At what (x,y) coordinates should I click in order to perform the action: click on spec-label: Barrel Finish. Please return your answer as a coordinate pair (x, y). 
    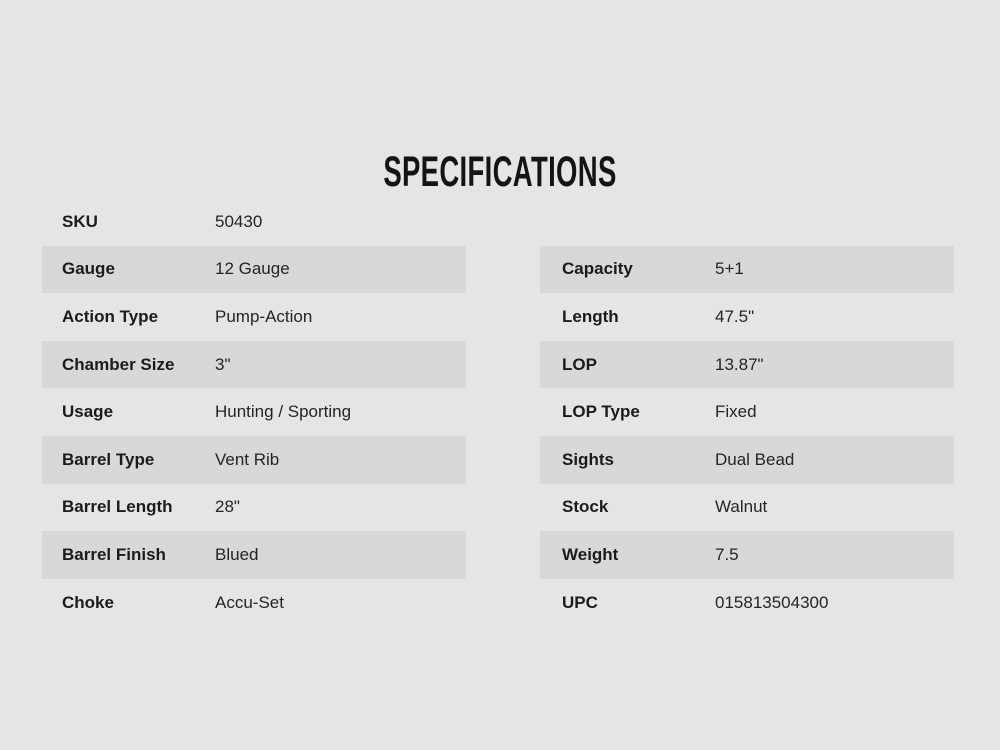
    Looking at the image, I should click on (114, 554).